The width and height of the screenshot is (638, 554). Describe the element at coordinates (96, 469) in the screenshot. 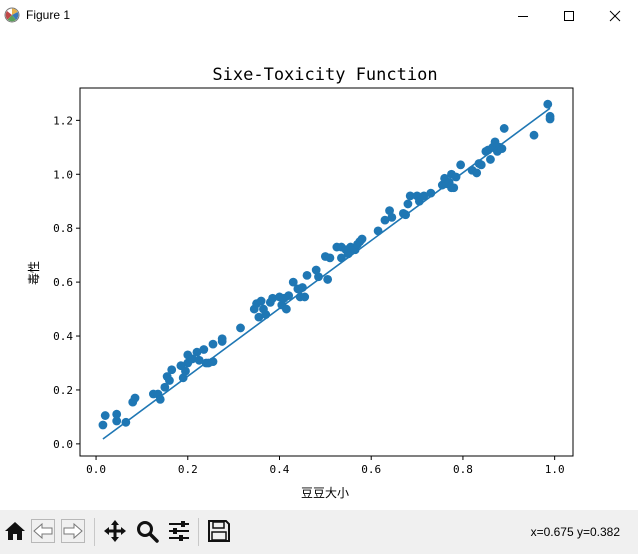

I see `x-tick-label: 0.0` at that location.